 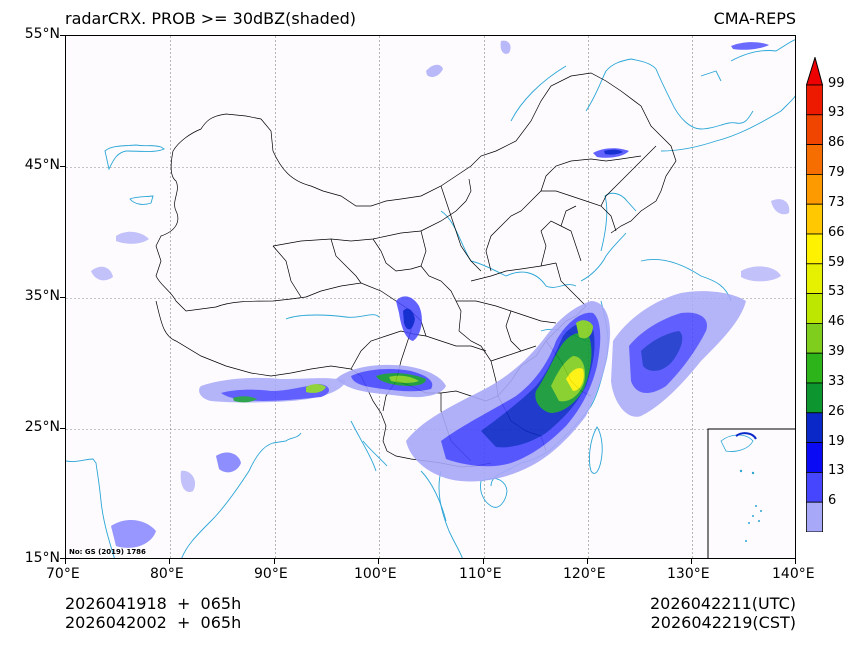 What do you see at coordinates (836, 83) in the screenshot?
I see `cbar-label-99: 99` at bounding box center [836, 83].